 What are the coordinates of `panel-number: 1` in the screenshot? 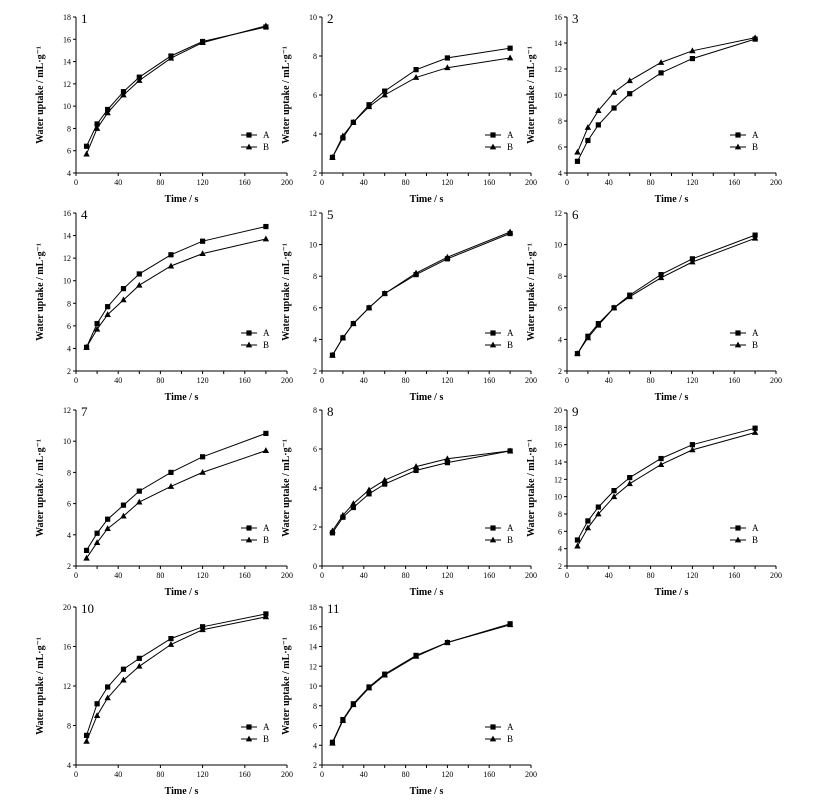 It's located at (84, 18).